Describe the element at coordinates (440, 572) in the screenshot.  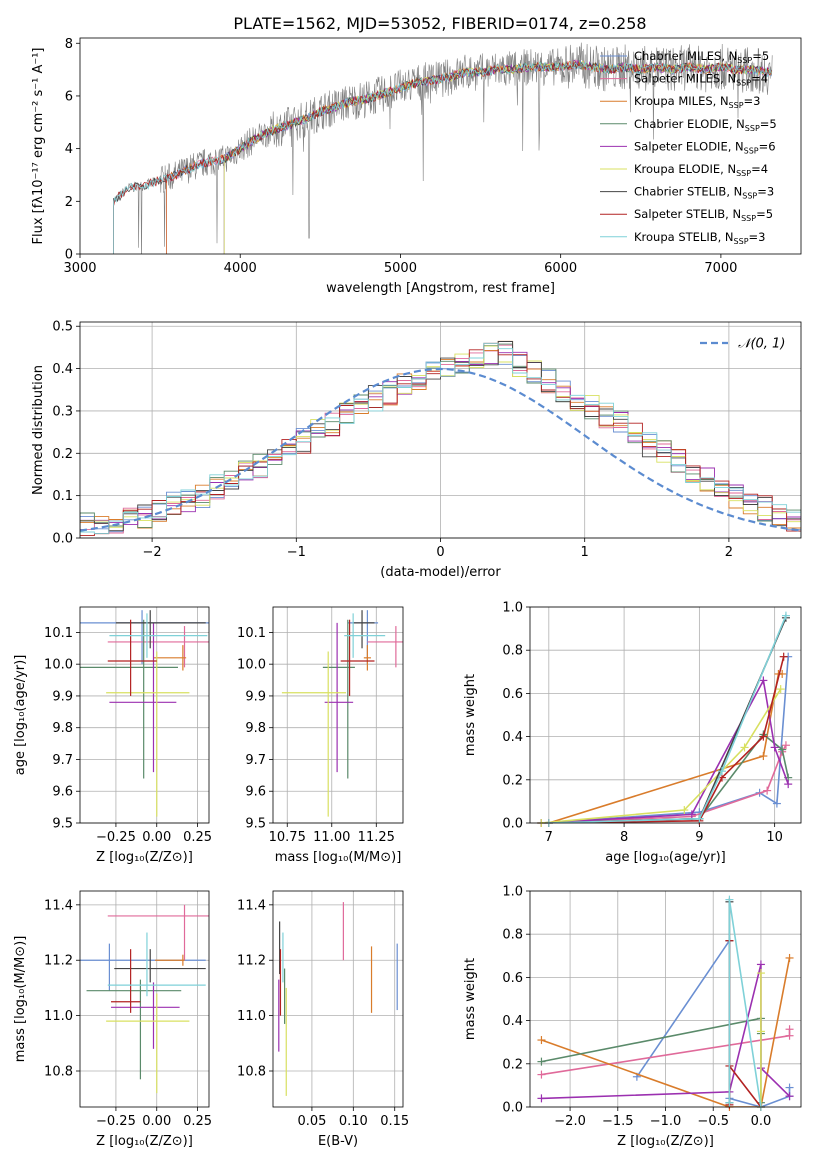
I see `x-axis-label: (data-model)/error` at that location.